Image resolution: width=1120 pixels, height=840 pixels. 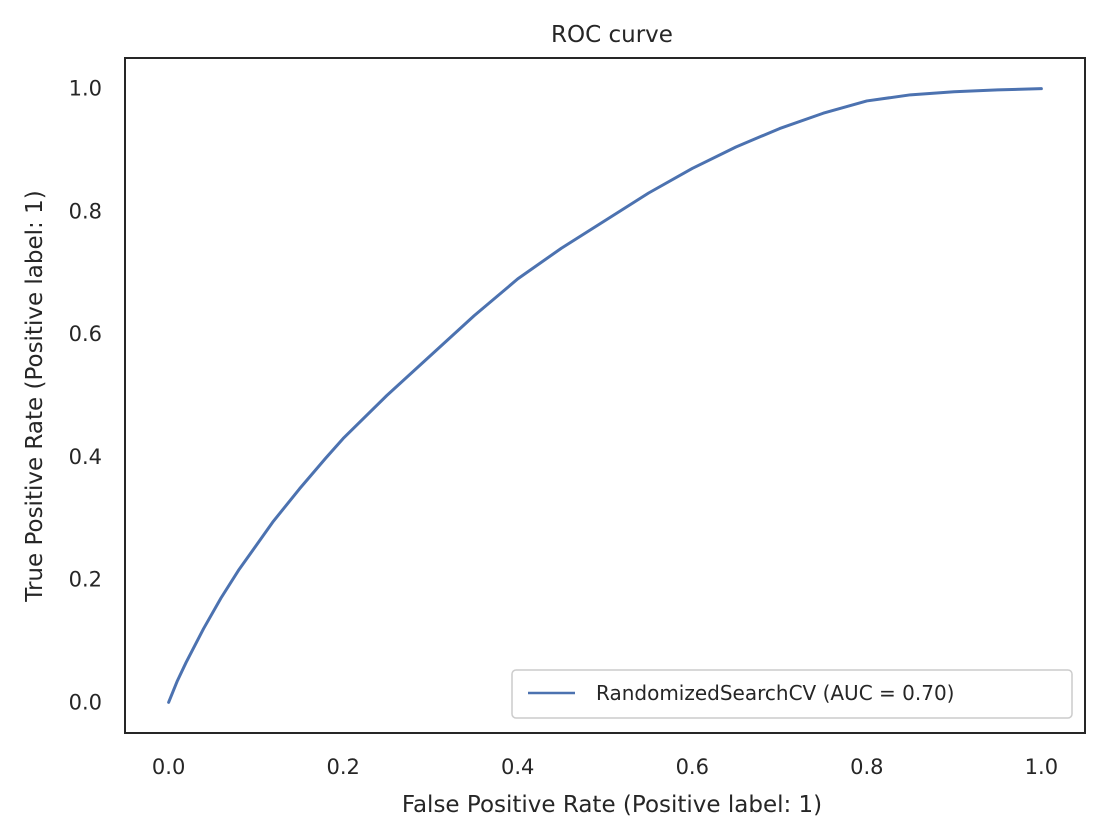 What do you see at coordinates (605, 767) in the screenshot?
I see `x-axis-ticks: 0.0 0.2 0.4 0.6 0.8 1.0` at bounding box center [605, 767].